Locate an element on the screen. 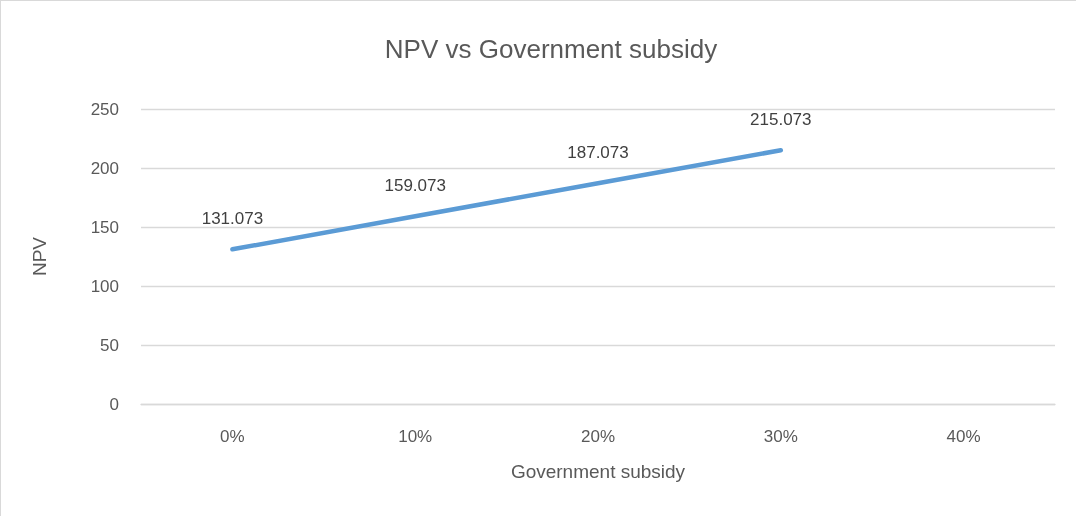 The width and height of the screenshot is (1076, 516). x-tick-label: 40% is located at coordinates (963, 436).